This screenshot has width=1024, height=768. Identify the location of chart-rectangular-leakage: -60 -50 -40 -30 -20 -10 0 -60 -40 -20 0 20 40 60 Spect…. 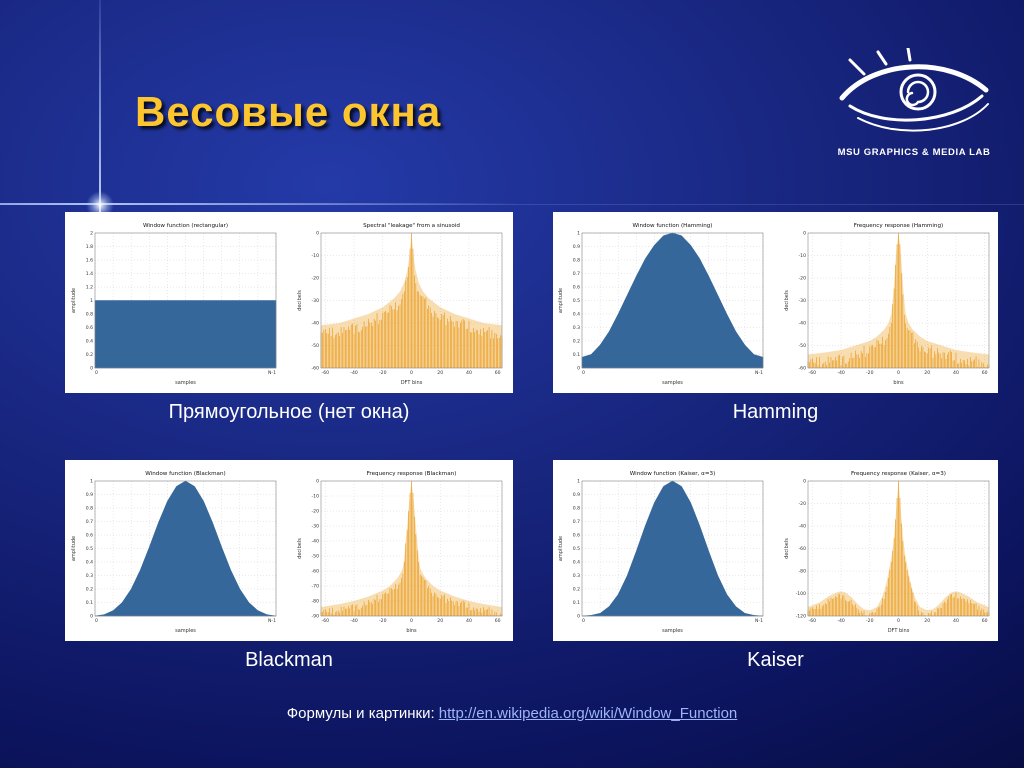
(402, 303).